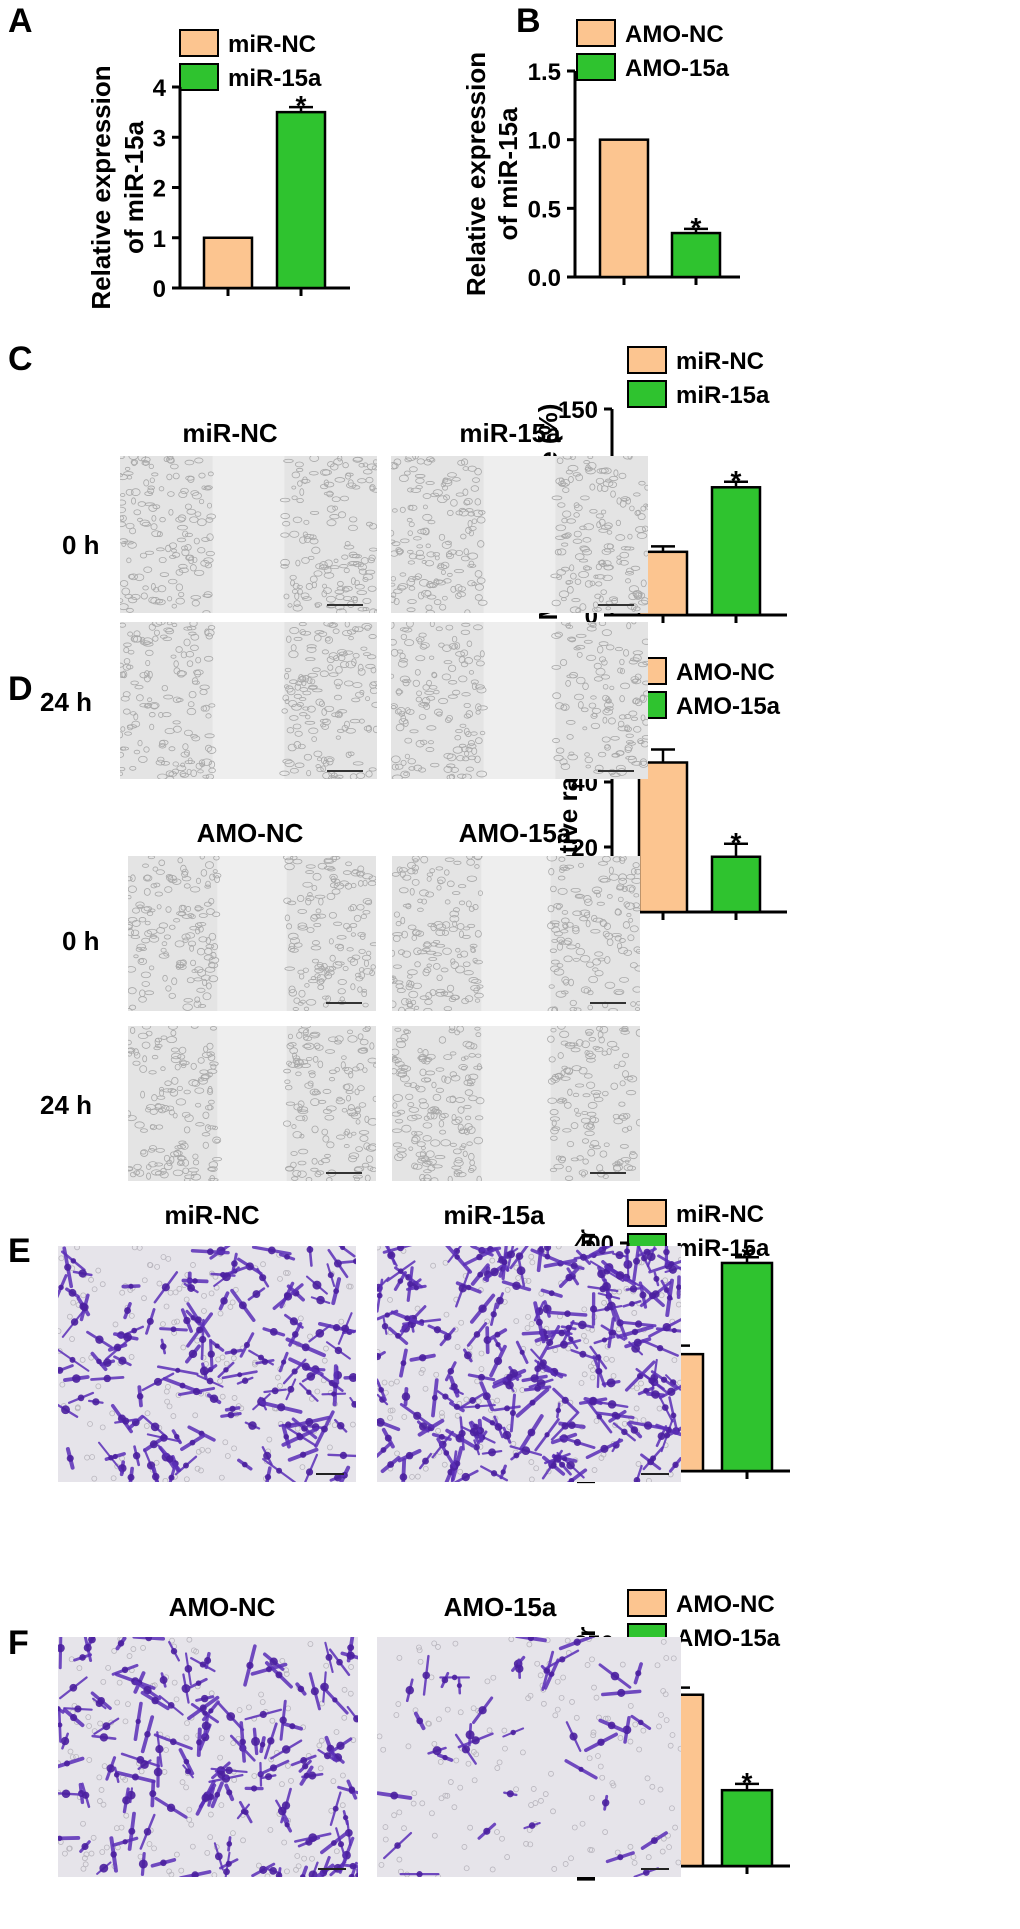 The image size is (1020, 1929). Describe the element at coordinates (663, 837) in the screenshot. I see `bar-d-amo-nc` at that location.